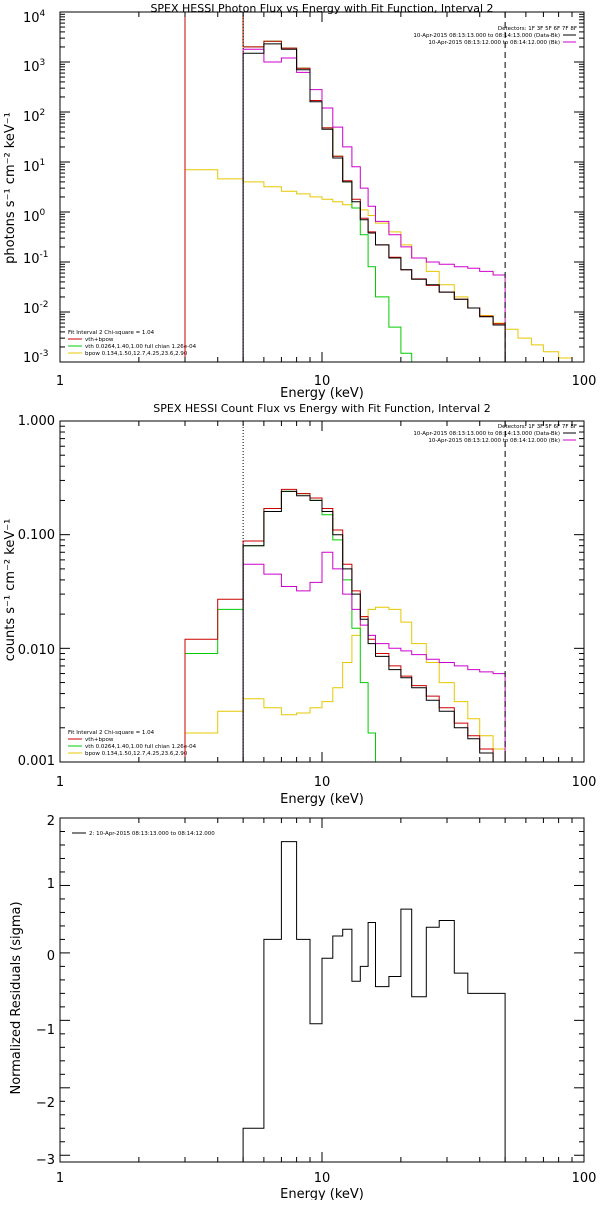  What do you see at coordinates (322, 393) in the screenshot?
I see `photon-panel-xlabel: Energy (keV)` at bounding box center [322, 393].